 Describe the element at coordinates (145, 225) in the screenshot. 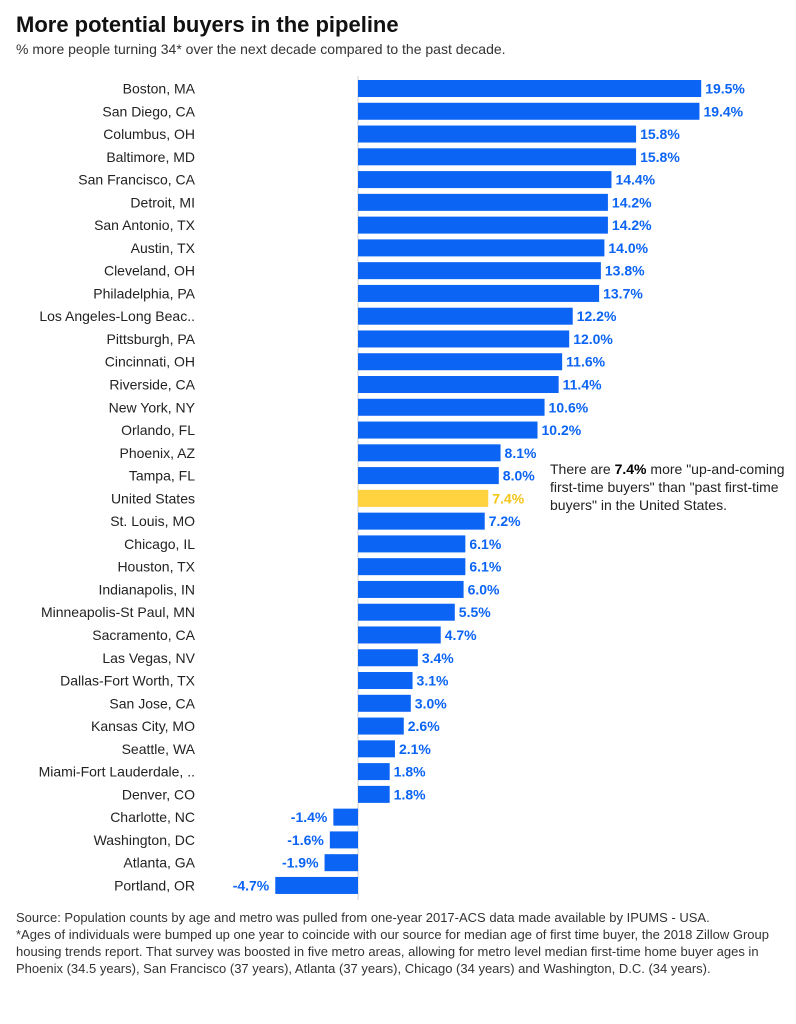

I see `category-label: San Antonio, TX` at that location.